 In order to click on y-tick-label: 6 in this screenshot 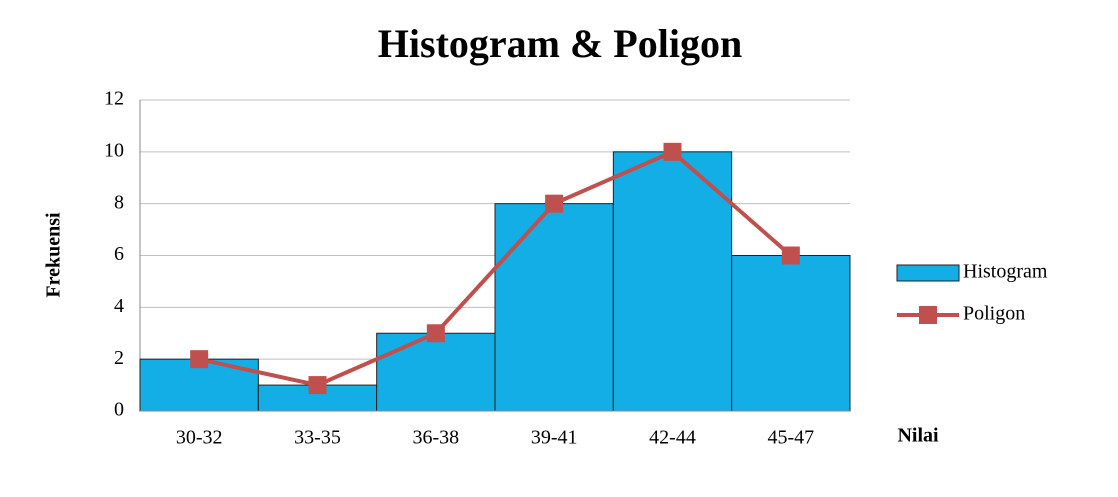, I will do `click(119, 254)`.